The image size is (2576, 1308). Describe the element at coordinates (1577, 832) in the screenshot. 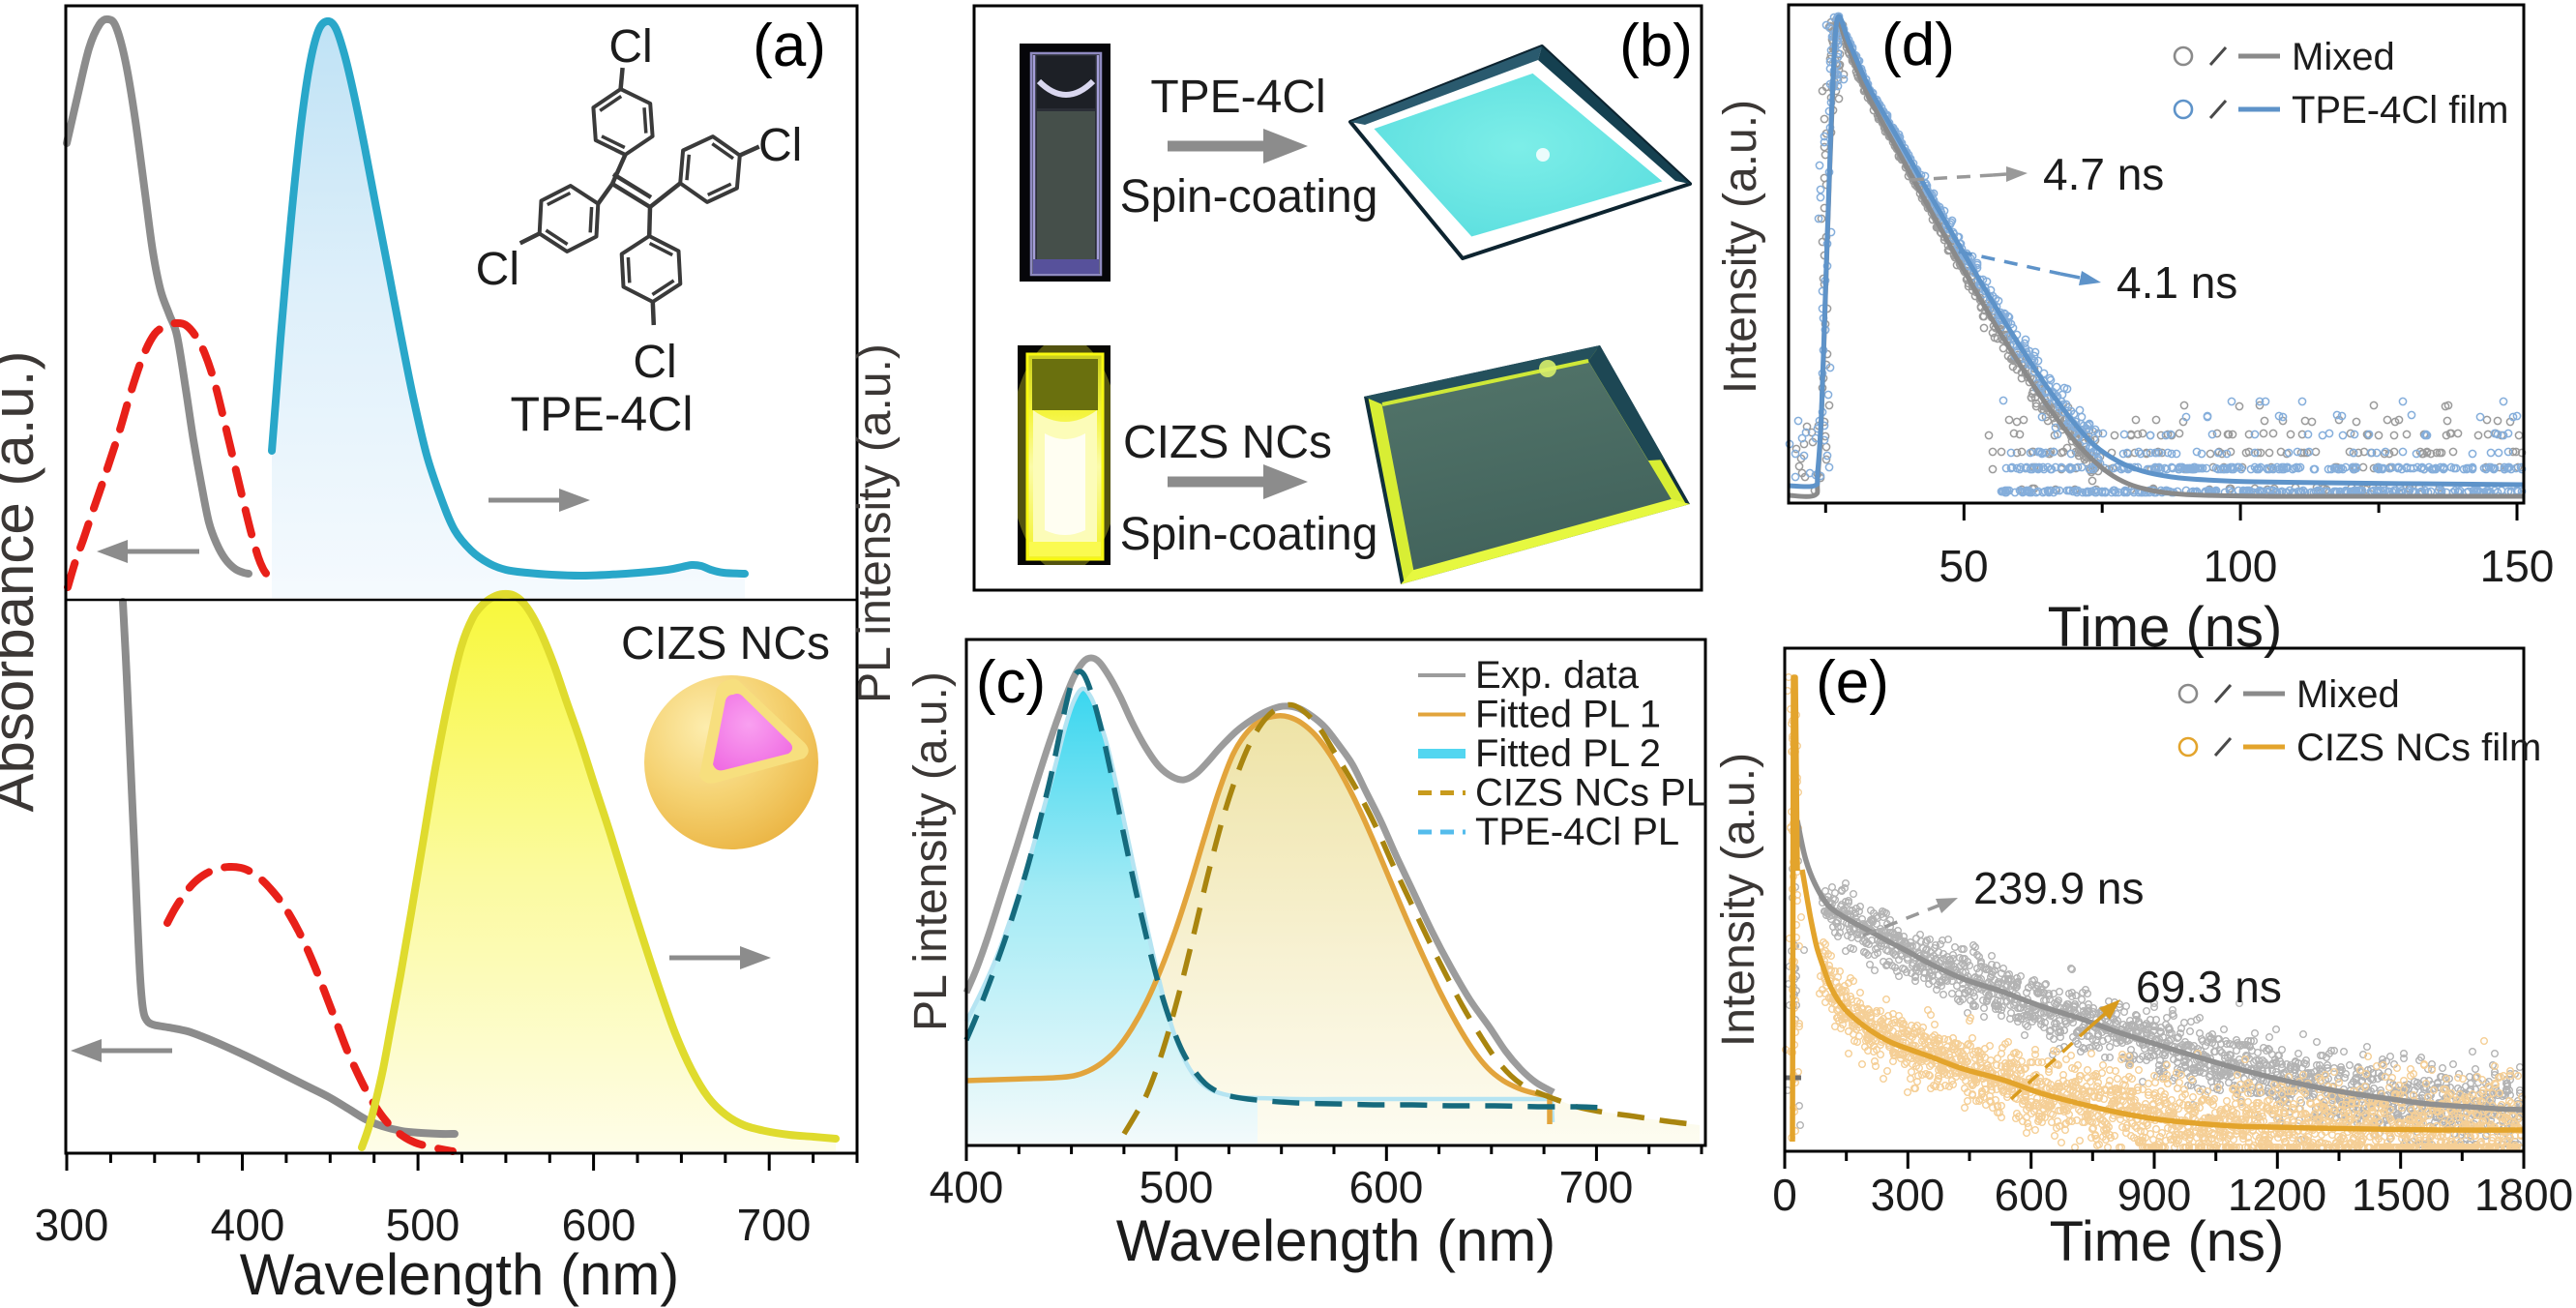

I see `svg-text: TPE-4Cl PL` at that location.